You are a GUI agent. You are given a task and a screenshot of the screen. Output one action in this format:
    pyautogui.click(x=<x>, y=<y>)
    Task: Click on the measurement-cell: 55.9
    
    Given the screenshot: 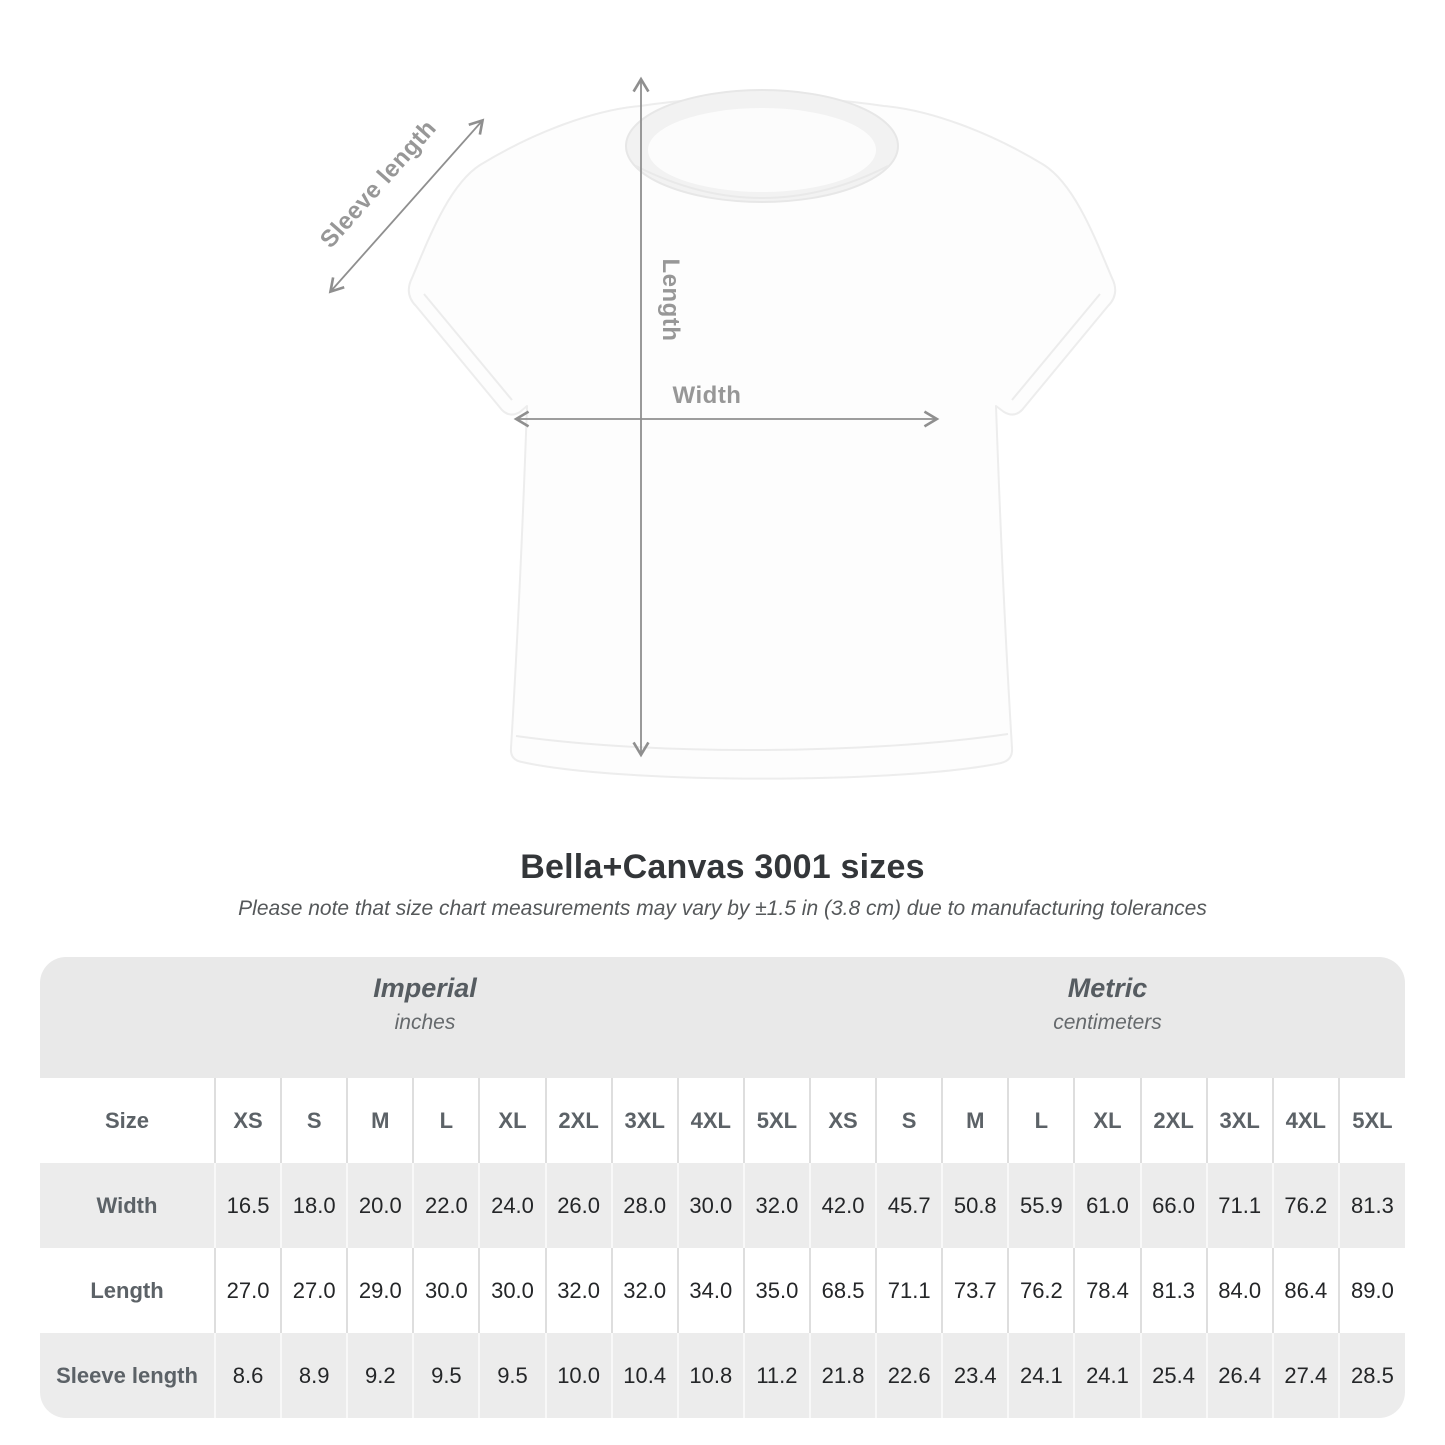 What is the action you would take?
    pyautogui.click(x=1041, y=1205)
    